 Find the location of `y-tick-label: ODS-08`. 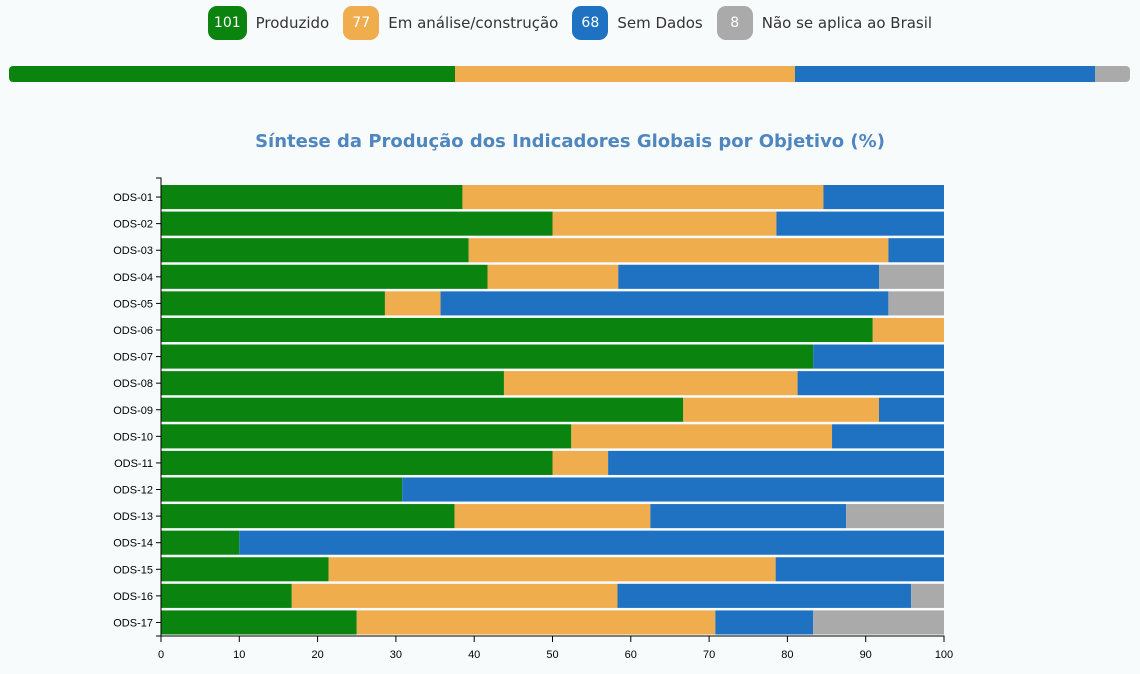

y-tick-label: ODS-08 is located at coordinates (133, 384).